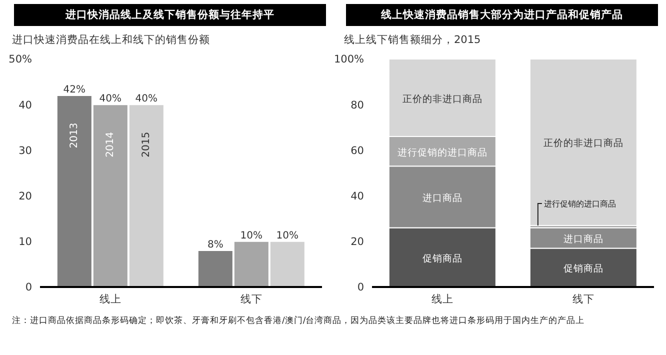  I want to click on y-tick-label: 60, so click(357, 150).